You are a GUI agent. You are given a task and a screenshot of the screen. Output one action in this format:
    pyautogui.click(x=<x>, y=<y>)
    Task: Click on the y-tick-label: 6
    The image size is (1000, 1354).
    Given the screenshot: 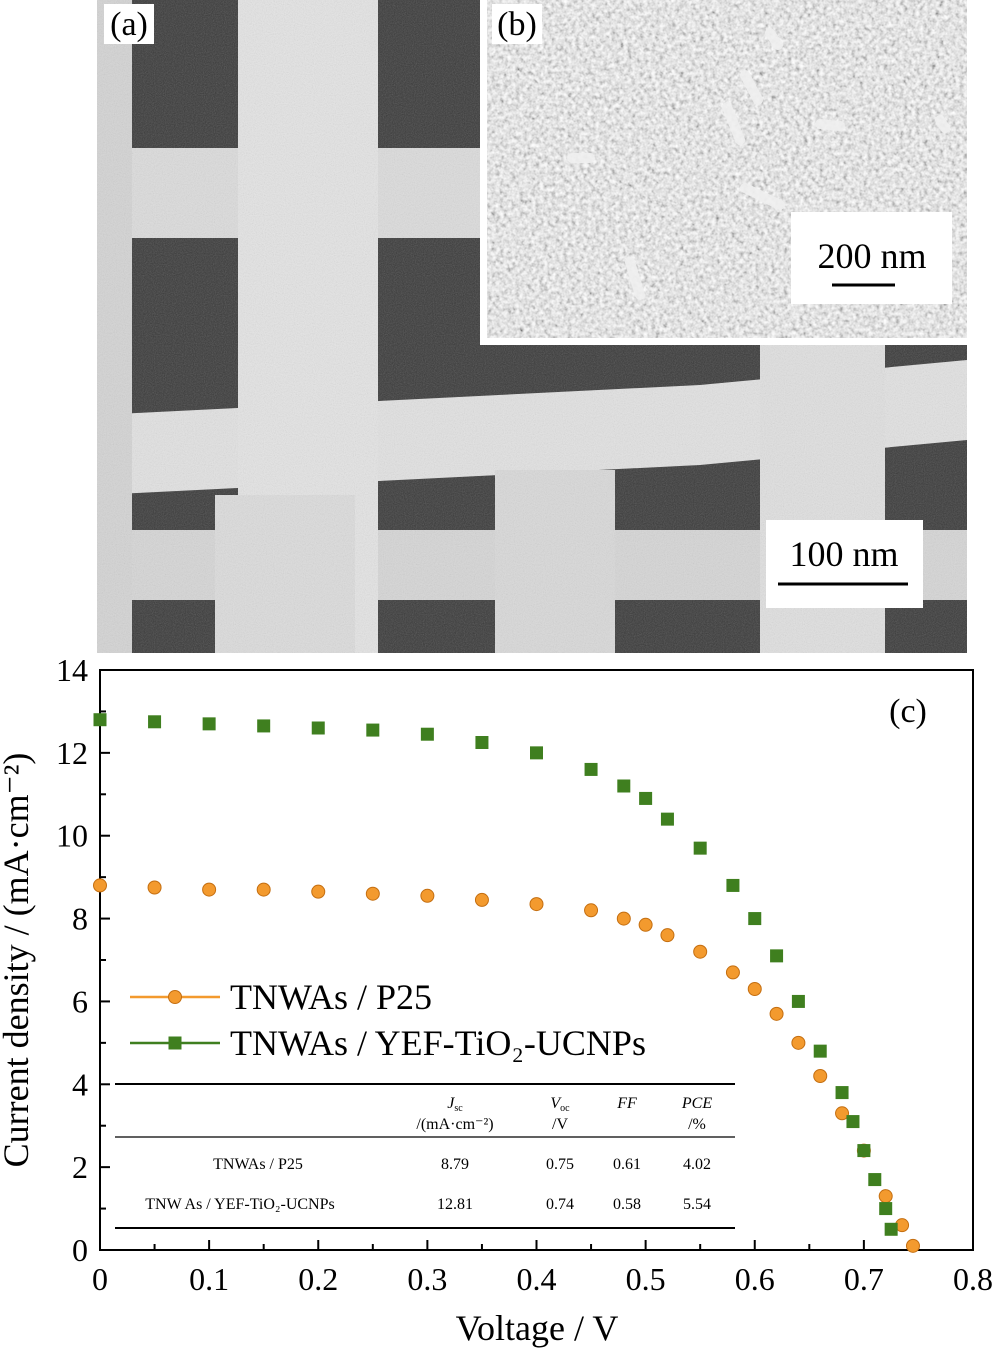 What is the action you would take?
    pyautogui.click(x=80, y=1001)
    